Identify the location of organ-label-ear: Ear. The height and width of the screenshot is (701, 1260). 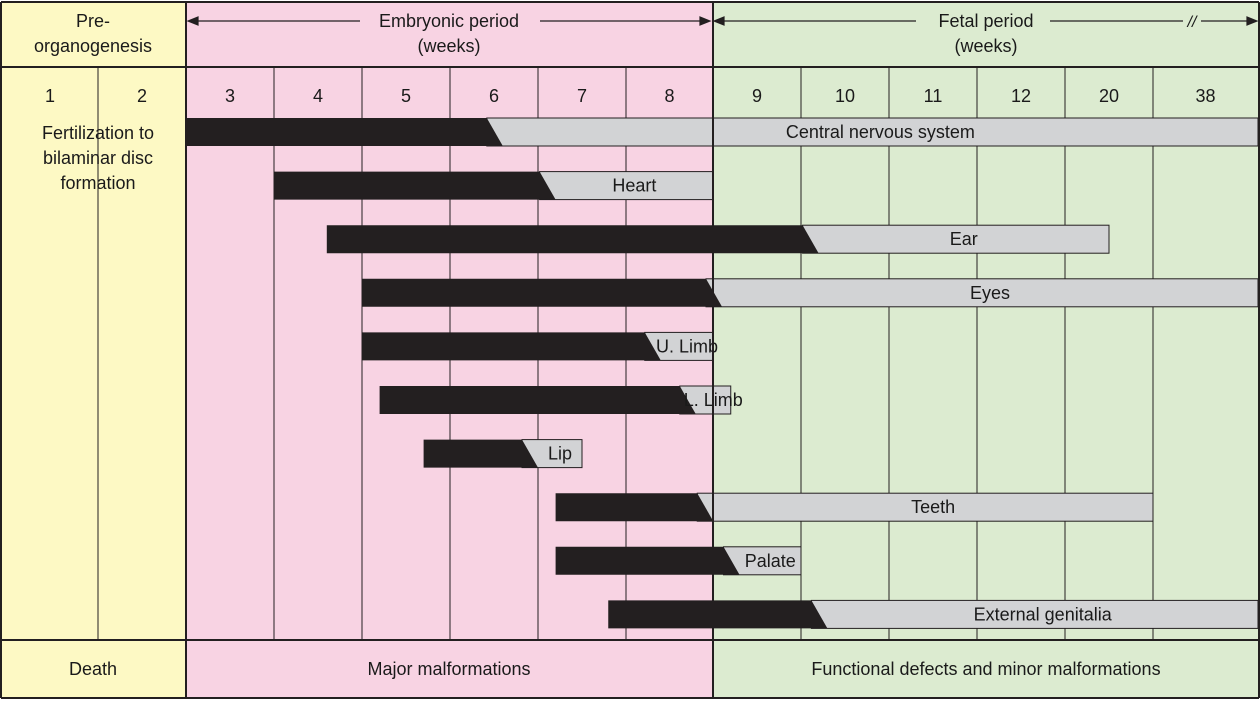
(964, 239).